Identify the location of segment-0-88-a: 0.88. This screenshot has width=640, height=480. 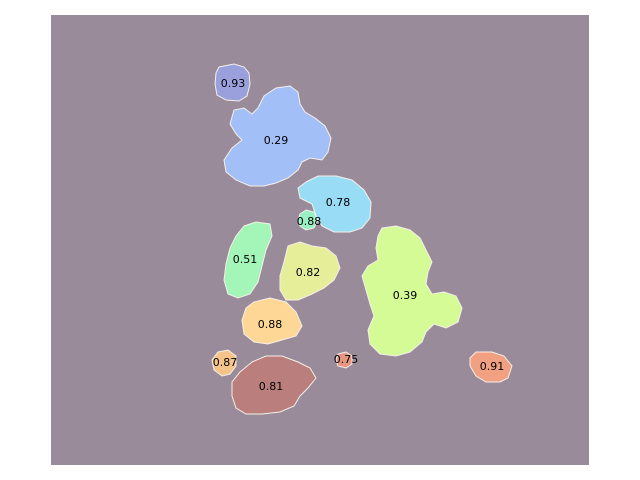
(309, 220).